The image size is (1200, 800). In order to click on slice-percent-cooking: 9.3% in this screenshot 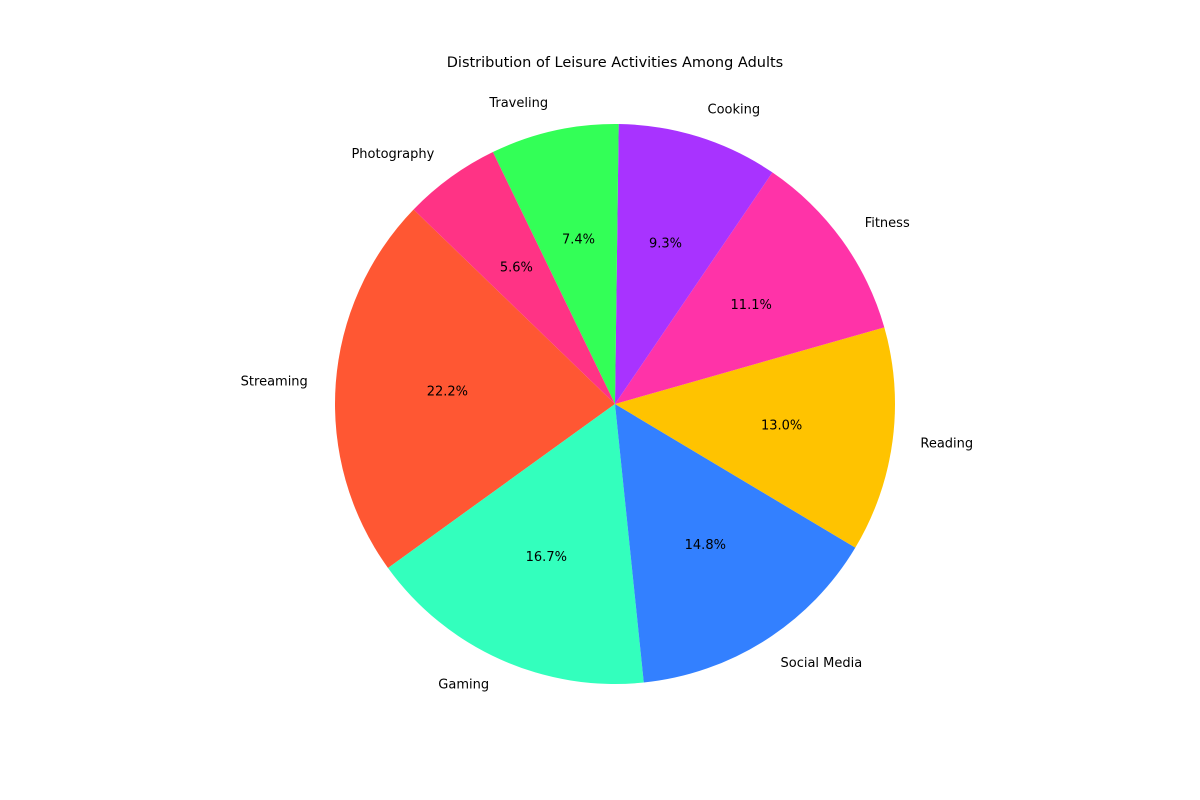, I will do `click(665, 243)`.